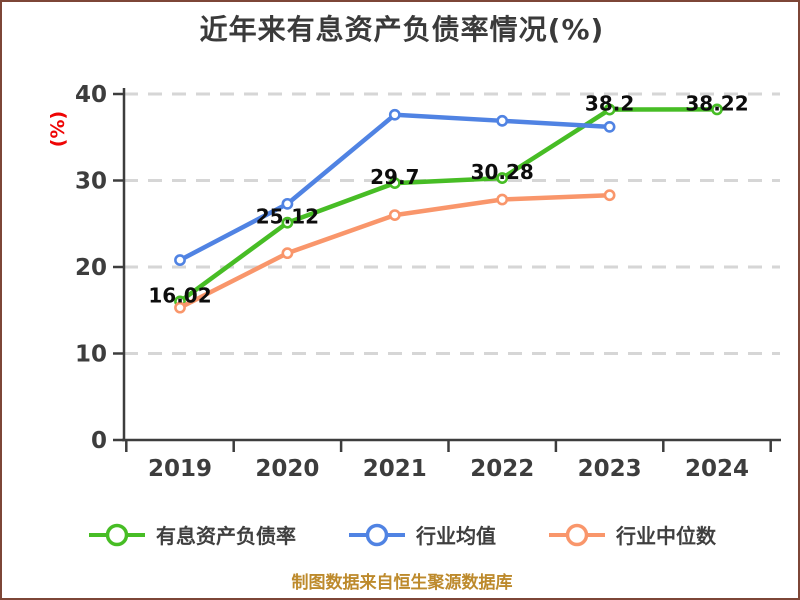  Describe the element at coordinates (91, 268) in the screenshot. I see `y-tick-label: 20` at that location.